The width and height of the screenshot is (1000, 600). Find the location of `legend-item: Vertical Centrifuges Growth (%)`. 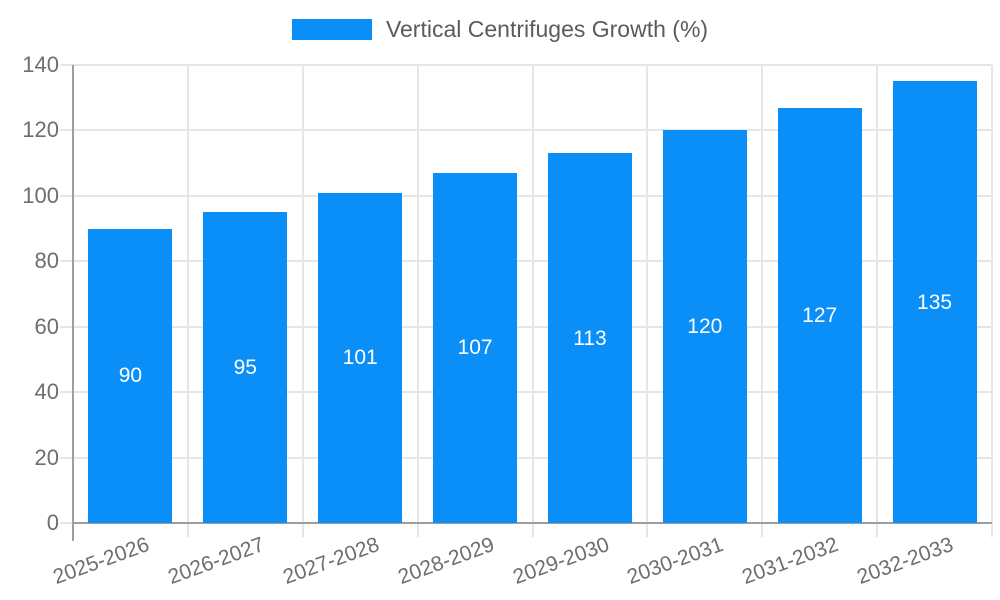

legend-item: Vertical Centrifuges Growth (%) is located at coordinates (500, 29).